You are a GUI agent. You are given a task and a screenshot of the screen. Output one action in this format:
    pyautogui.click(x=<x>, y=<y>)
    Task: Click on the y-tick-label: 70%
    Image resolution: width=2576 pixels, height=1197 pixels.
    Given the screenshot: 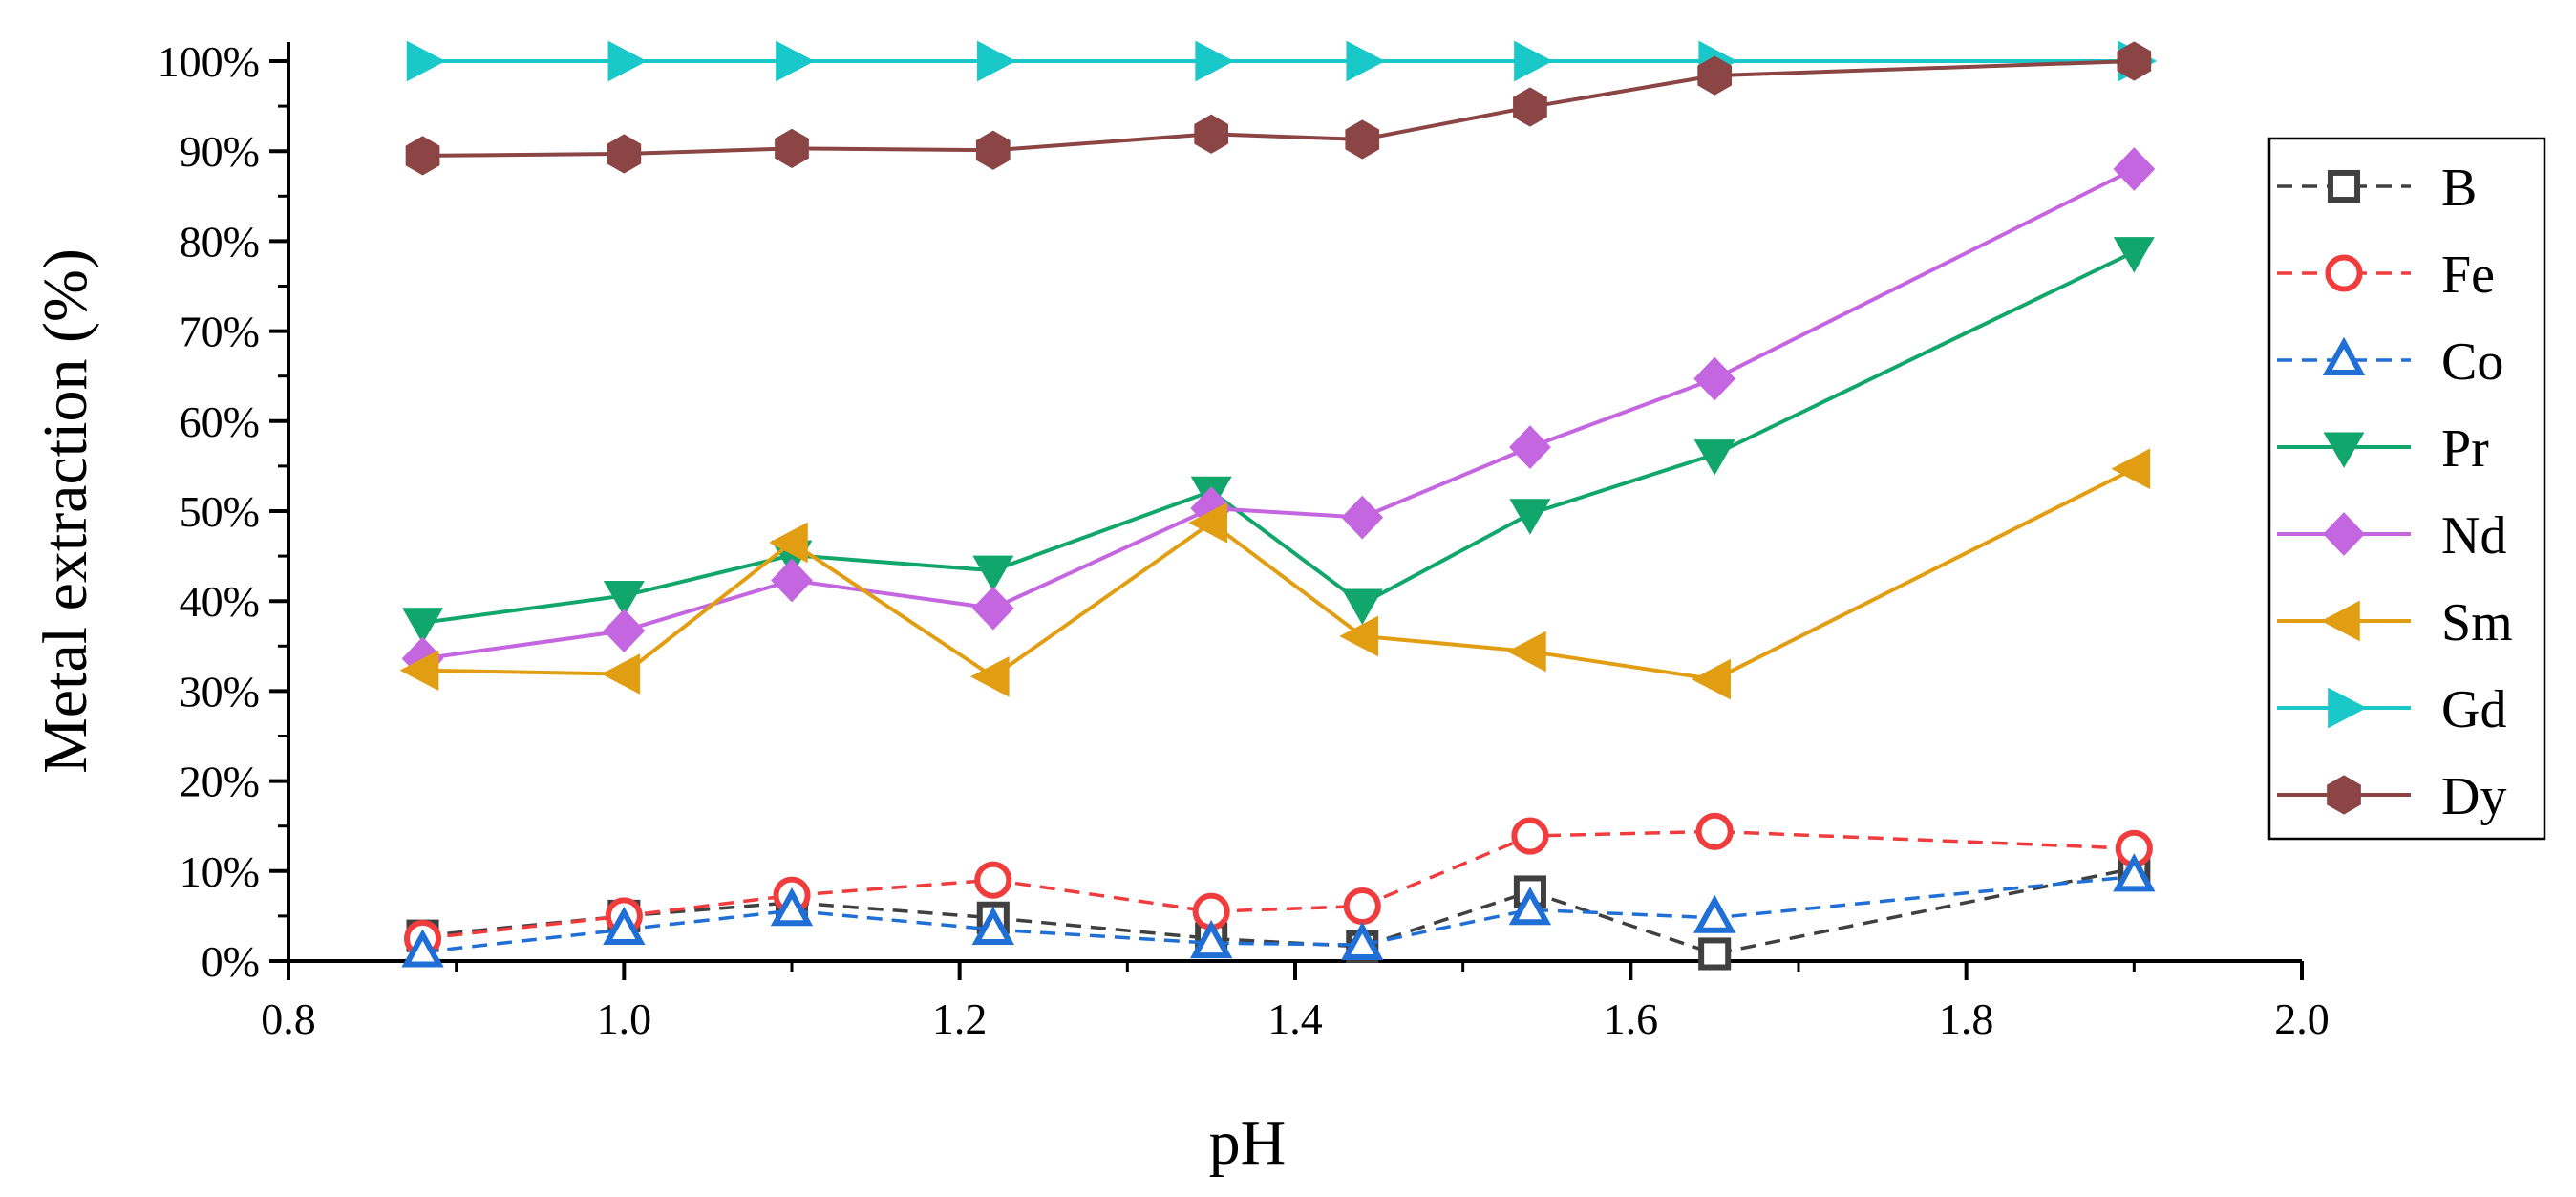 What is the action you would take?
    pyautogui.click(x=220, y=332)
    